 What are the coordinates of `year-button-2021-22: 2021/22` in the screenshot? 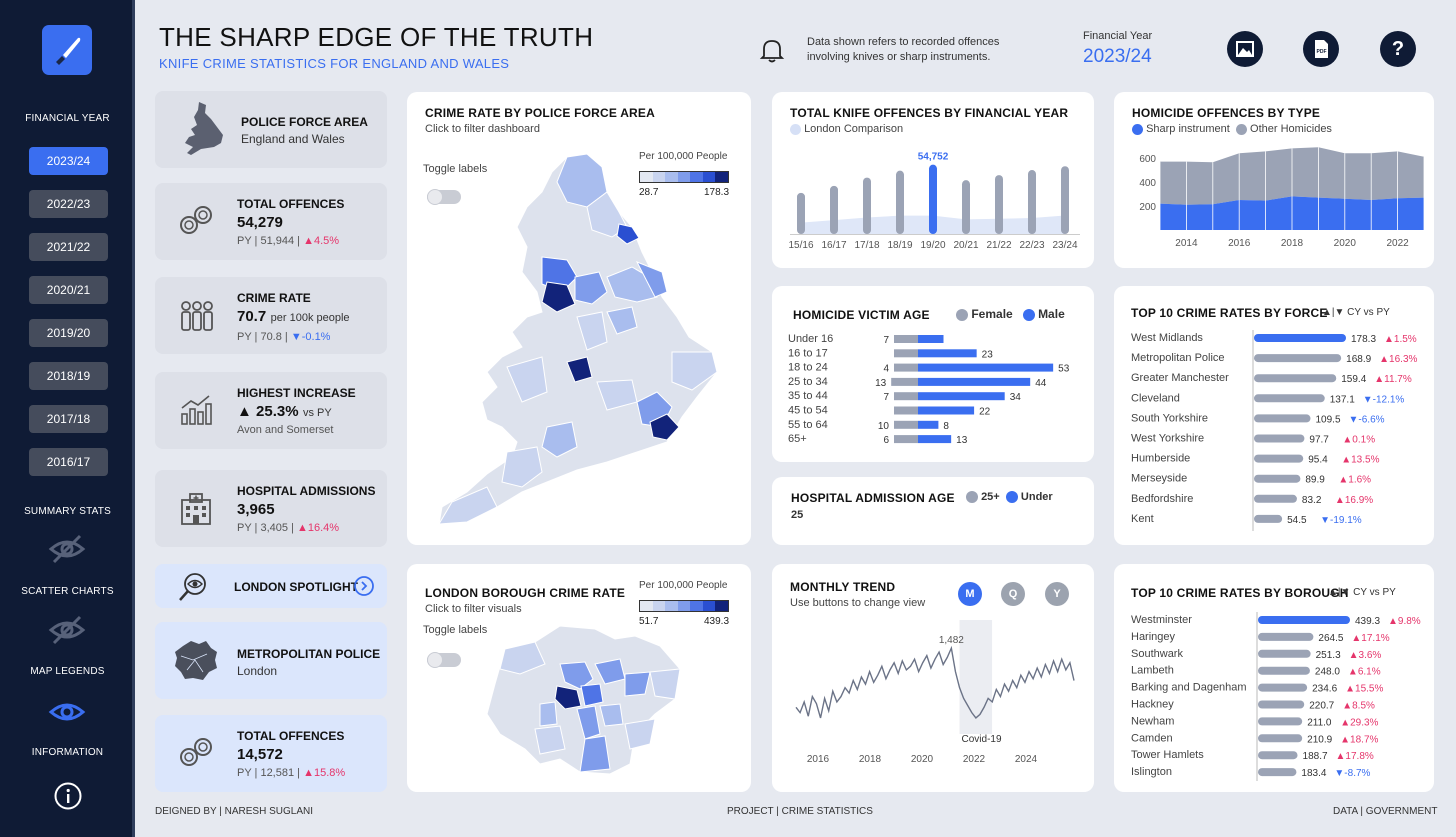 It's located at (68, 247).